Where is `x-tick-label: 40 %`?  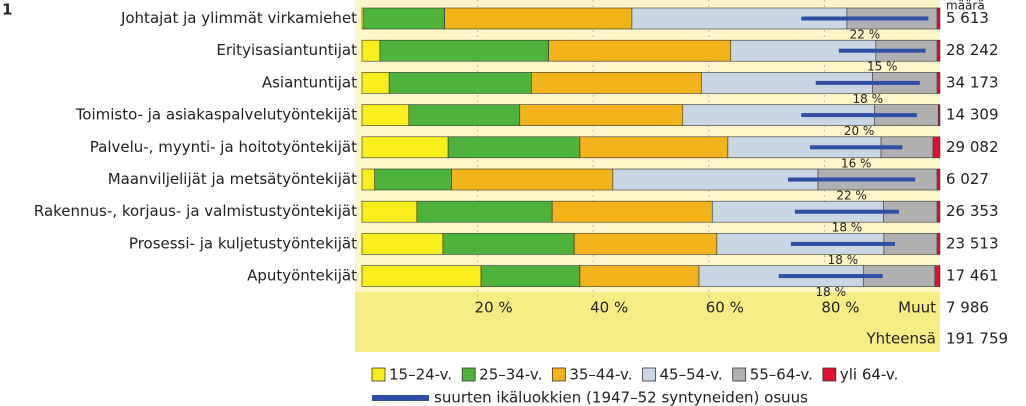
x-tick-label: 40 % is located at coordinates (609, 308).